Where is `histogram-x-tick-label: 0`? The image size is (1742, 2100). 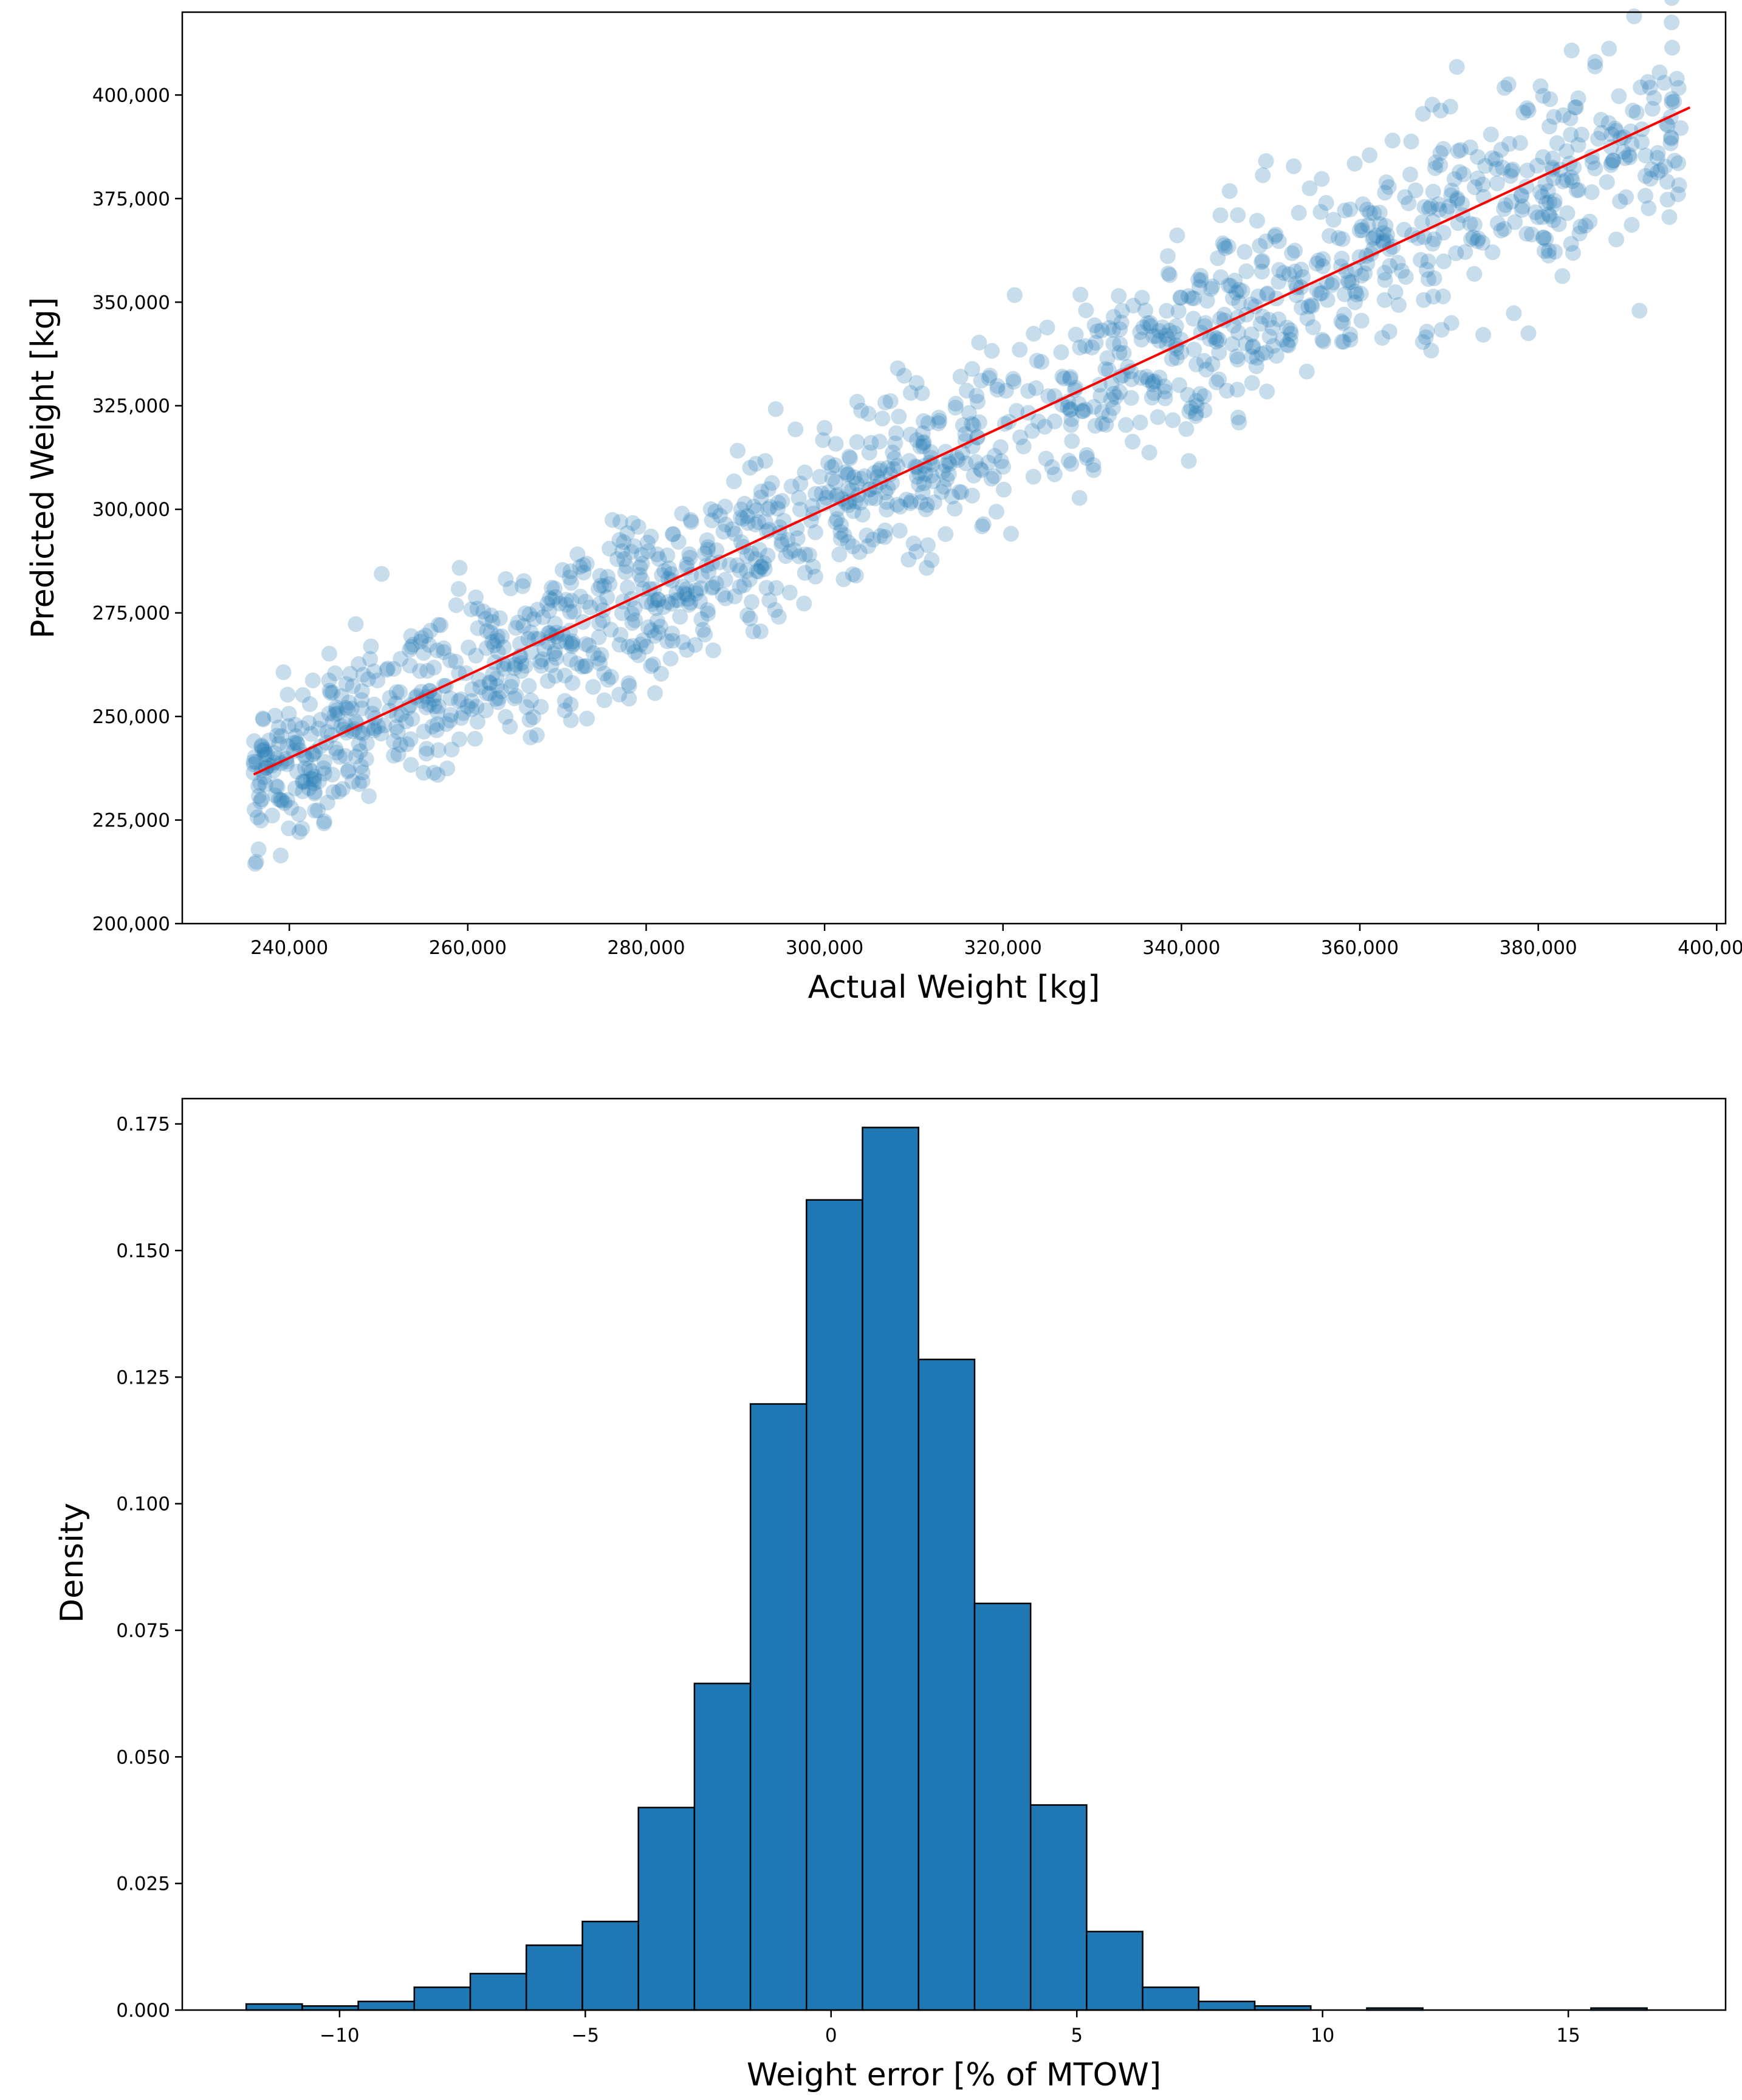 histogram-x-tick-label: 0 is located at coordinates (831, 2036).